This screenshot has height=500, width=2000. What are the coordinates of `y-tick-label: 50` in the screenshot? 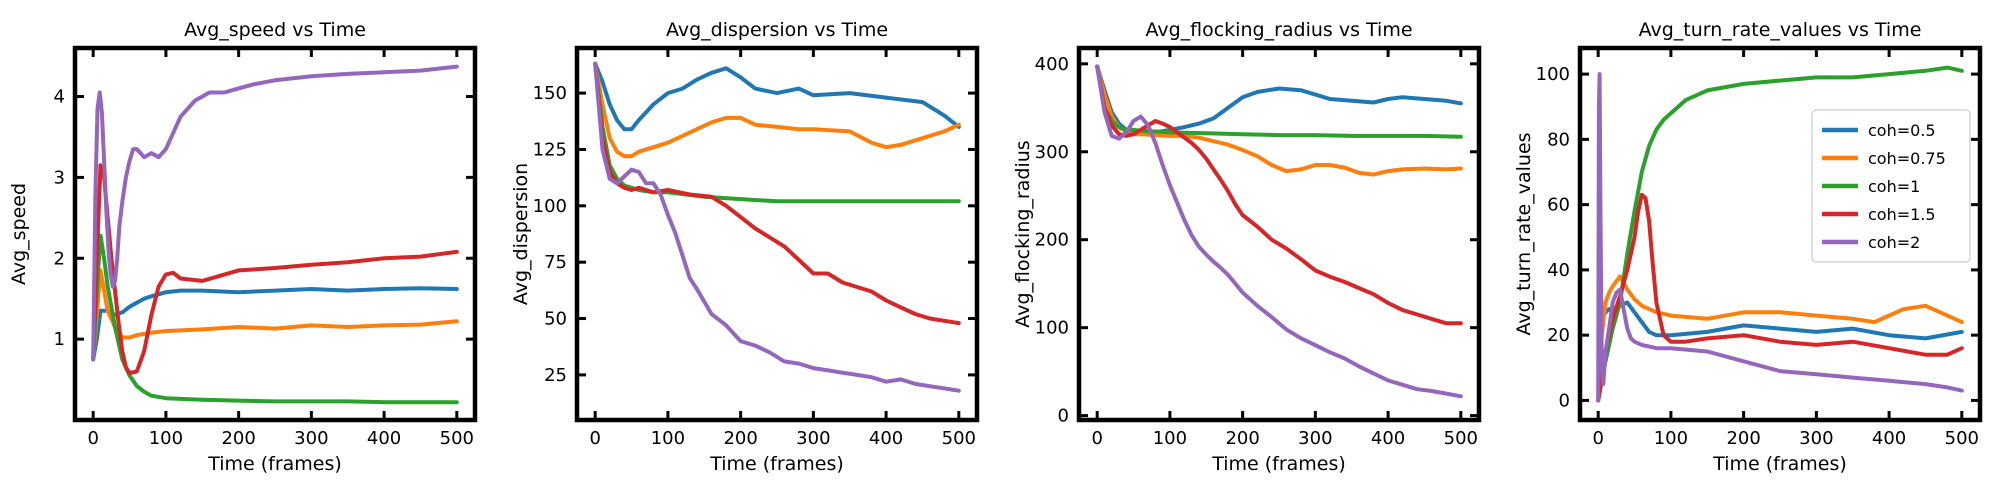 It's located at (555, 319).